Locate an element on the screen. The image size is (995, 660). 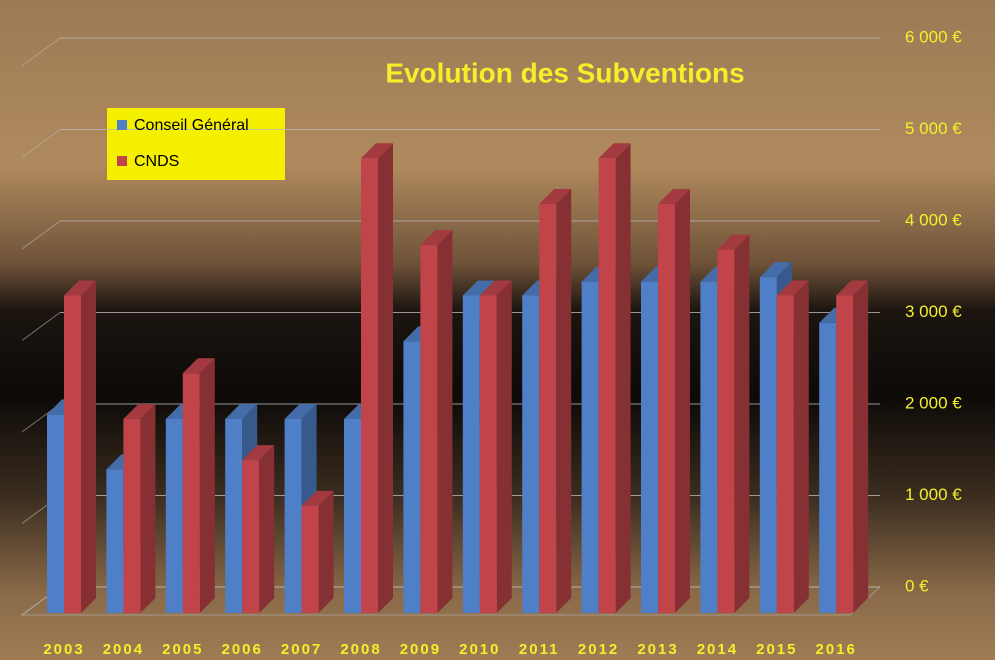
legend-label: Conseil Général is located at coordinates (191, 125).